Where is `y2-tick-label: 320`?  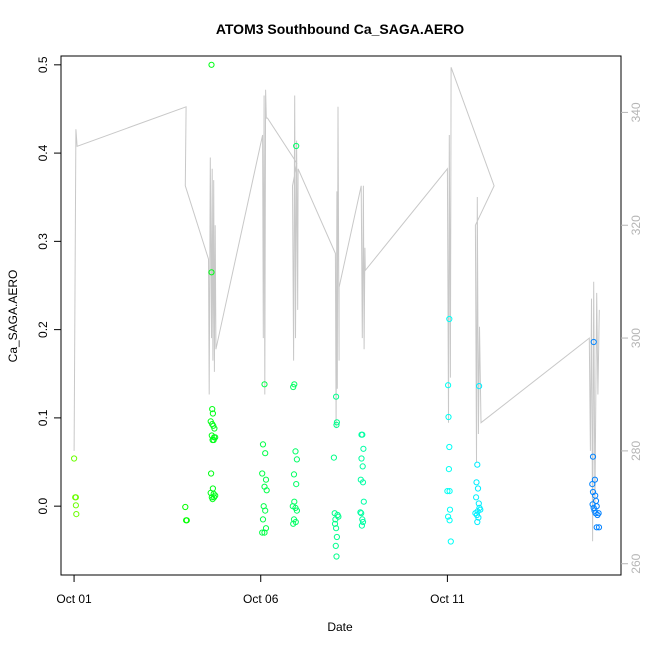 y2-tick-label: 320 is located at coordinates (636, 225).